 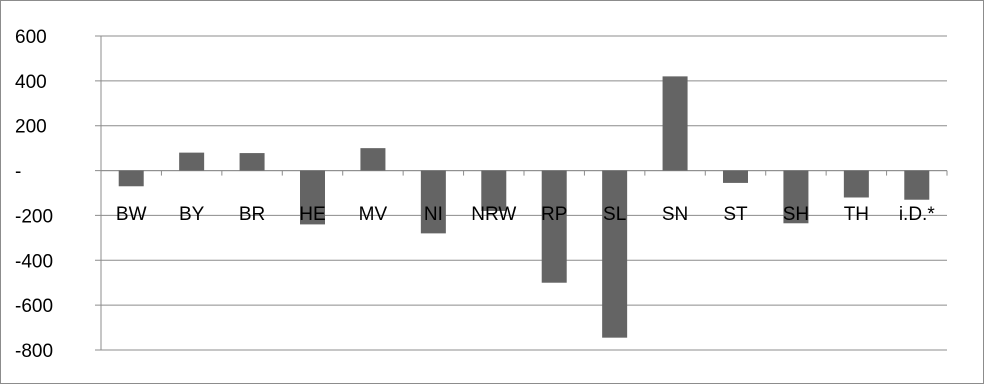 What do you see at coordinates (252, 214) in the screenshot?
I see `category-label: BR` at bounding box center [252, 214].